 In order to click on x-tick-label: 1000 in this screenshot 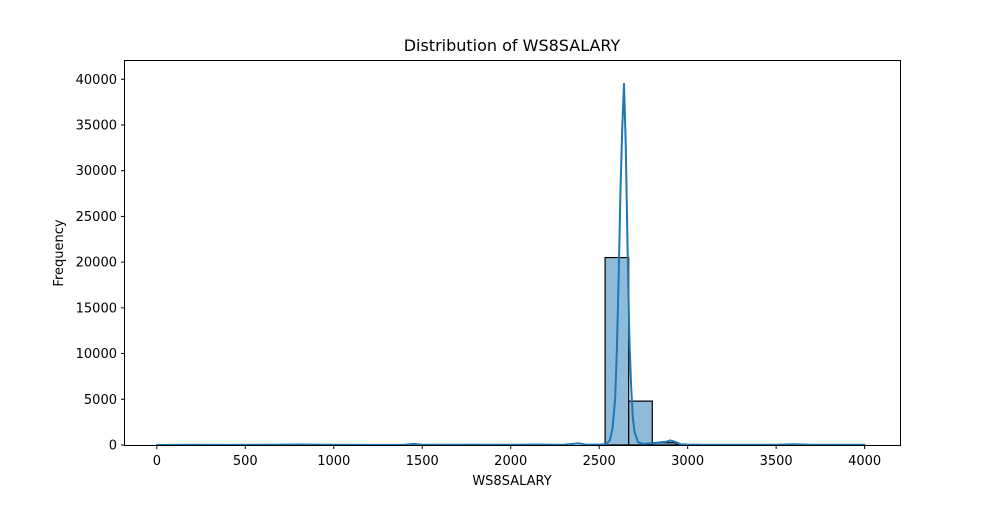, I will do `click(333, 461)`.